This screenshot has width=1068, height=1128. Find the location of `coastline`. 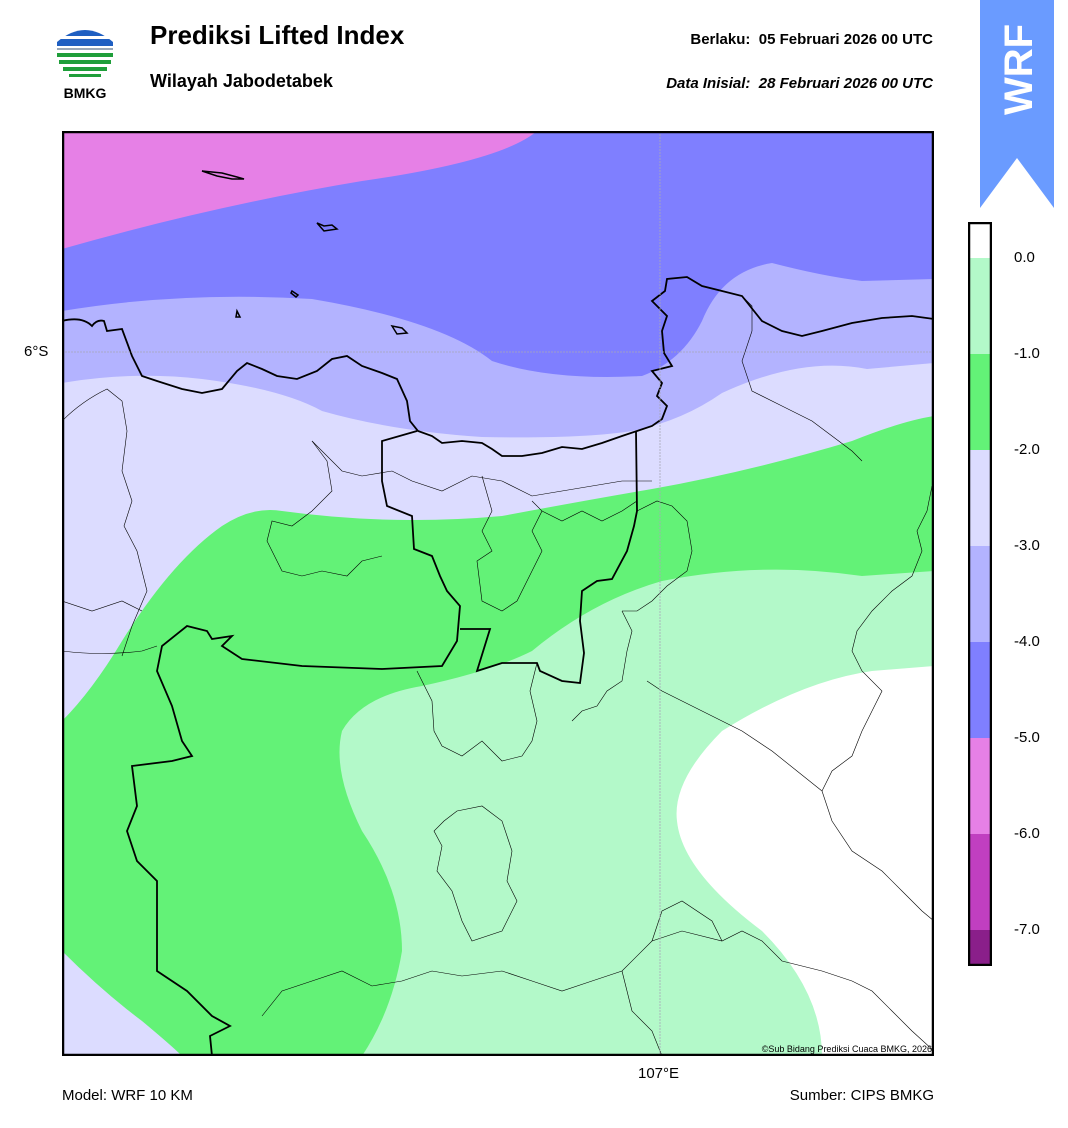

coastline is located at coordinates (498, 366).